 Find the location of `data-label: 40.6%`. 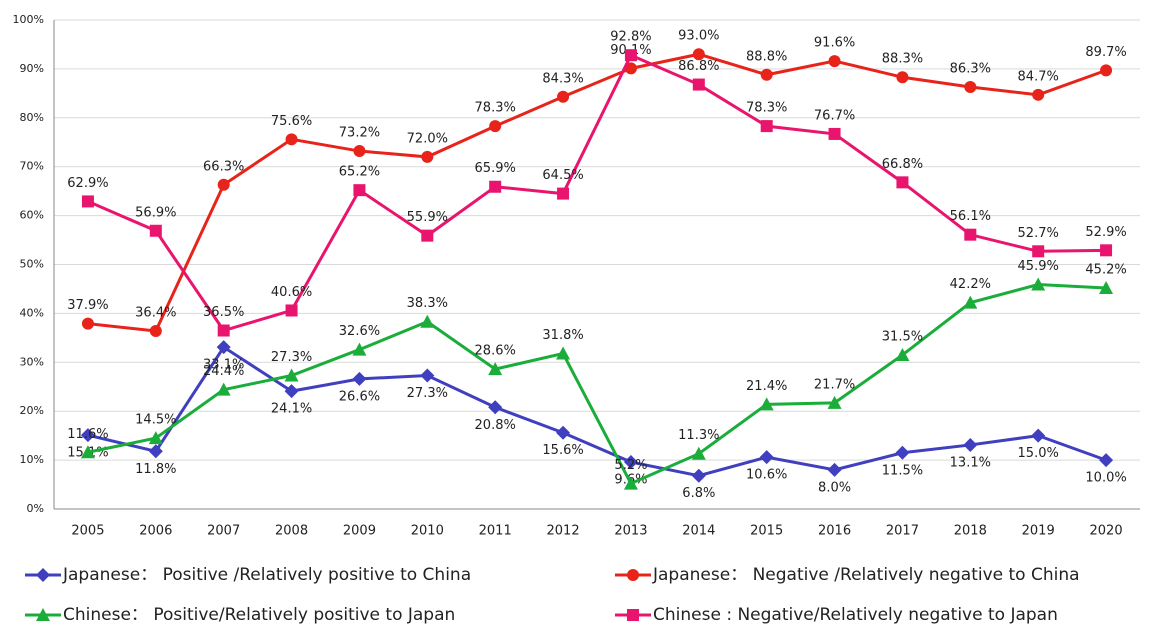

data-label: 40.6% is located at coordinates (291, 292).